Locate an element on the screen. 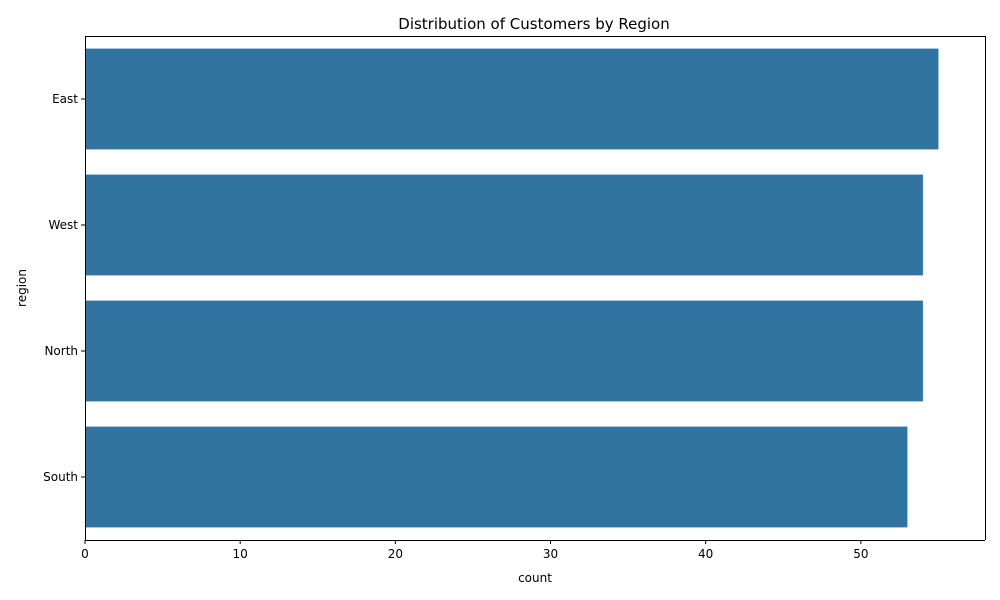 The width and height of the screenshot is (1000, 600). x-tick-label-40: 40 is located at coordinates (705, 554).